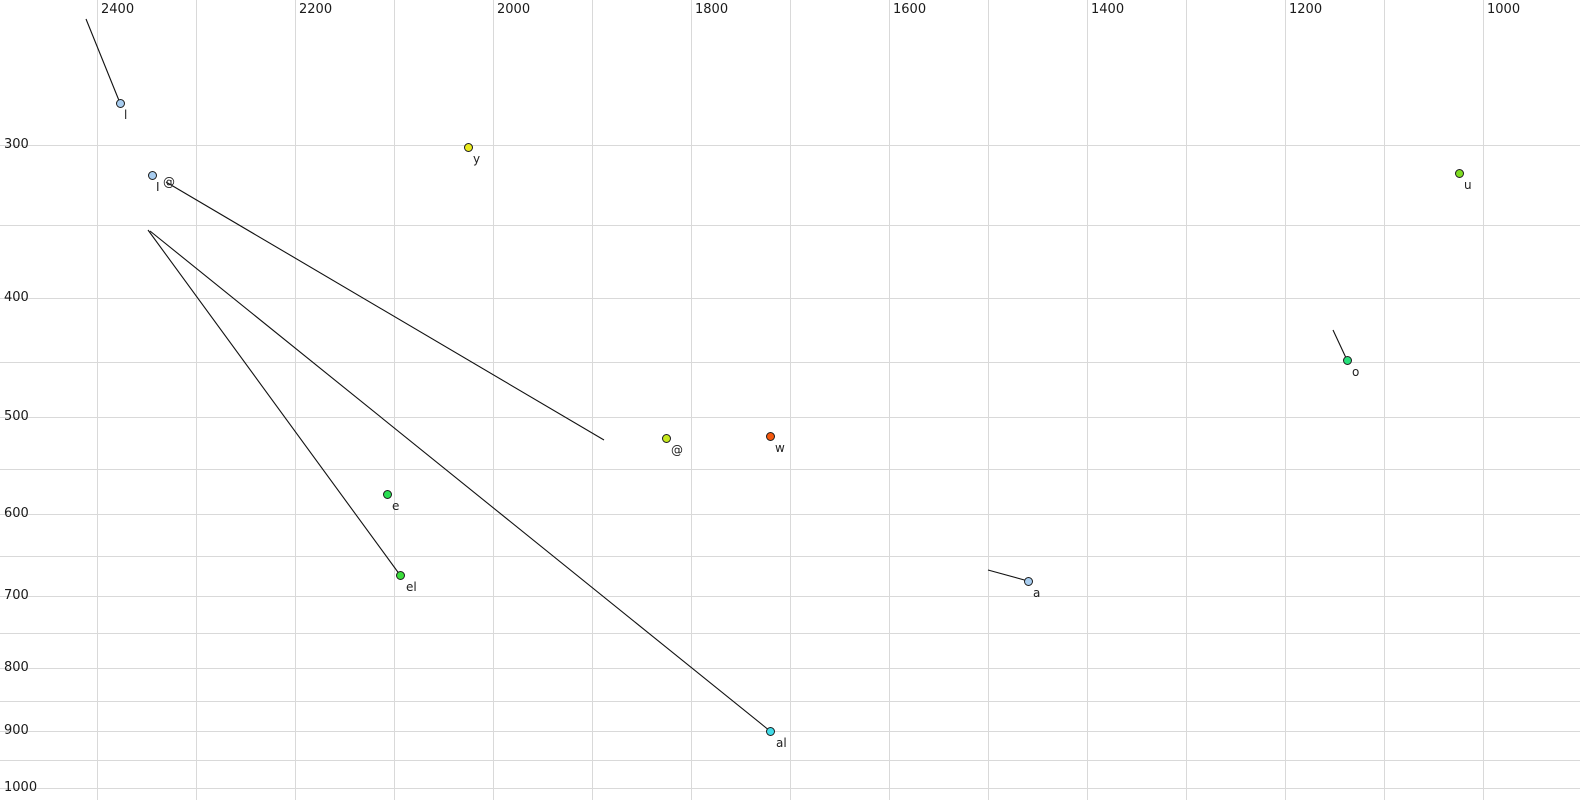 The width and height of the screenshot is (1580, 800). I want to click on text-label-@: @, so click(169, 182).